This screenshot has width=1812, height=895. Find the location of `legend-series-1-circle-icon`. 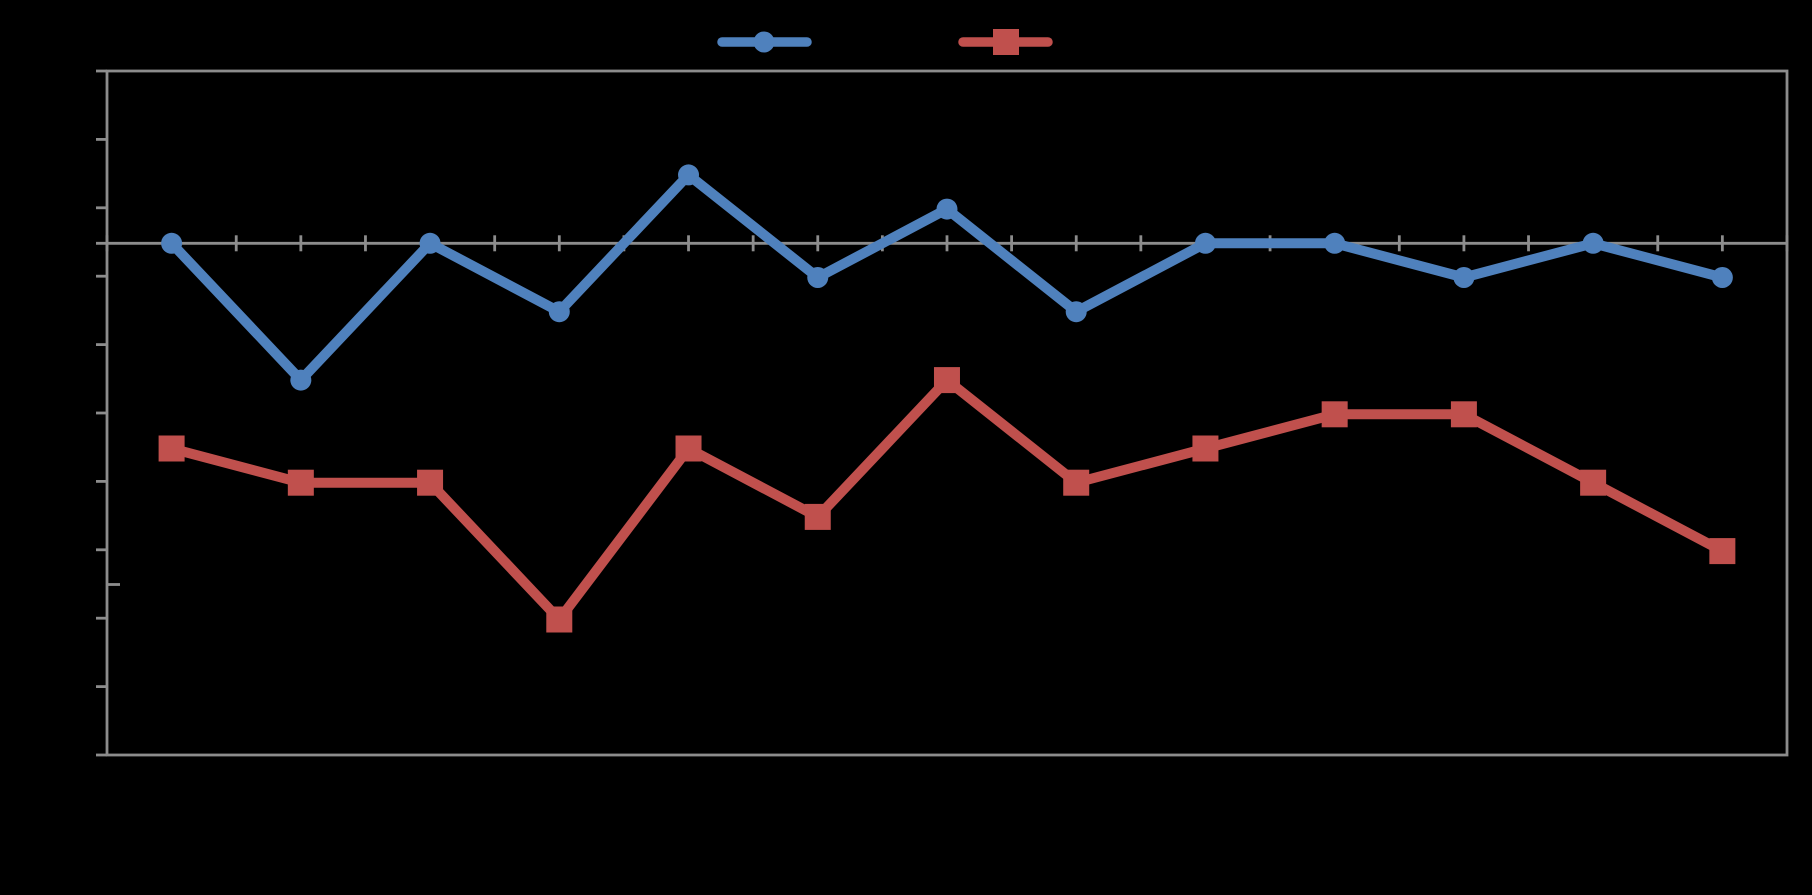

legend-series-1-circle-icon is located at coordinates (764, 42).